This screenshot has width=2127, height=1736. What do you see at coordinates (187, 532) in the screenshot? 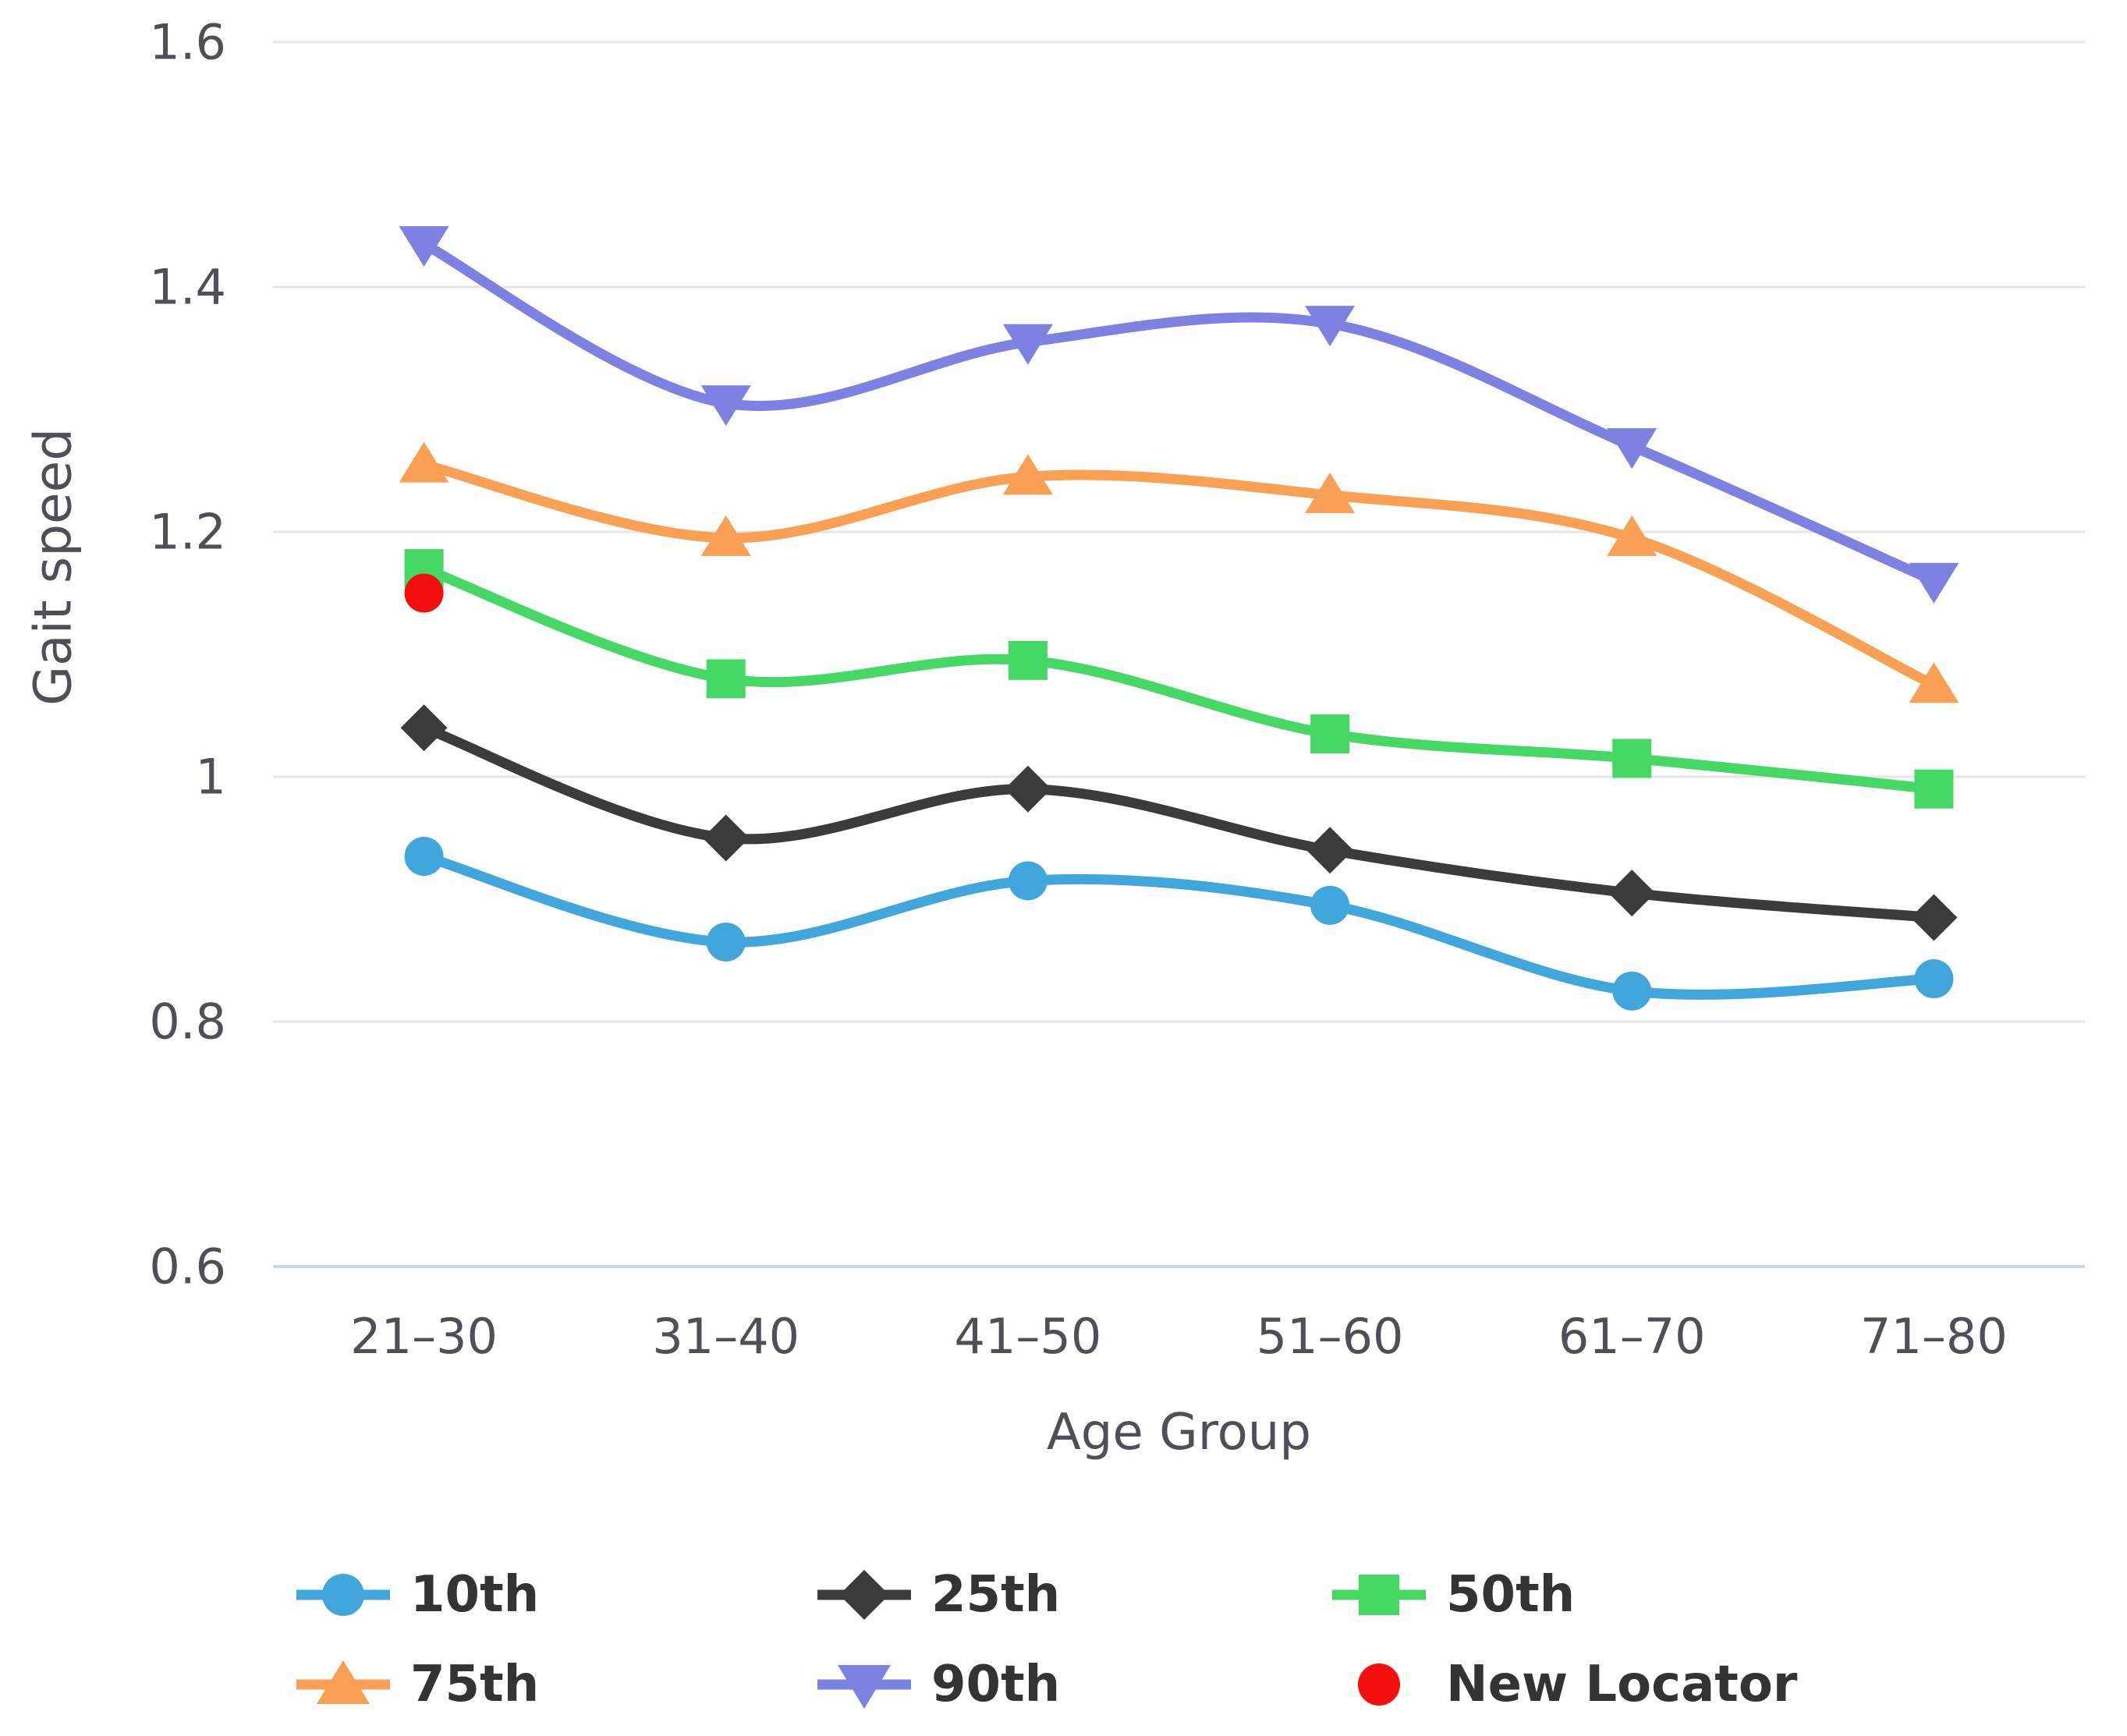
I see `y-tick-label: 1.2` at bounding box center [187, 532].